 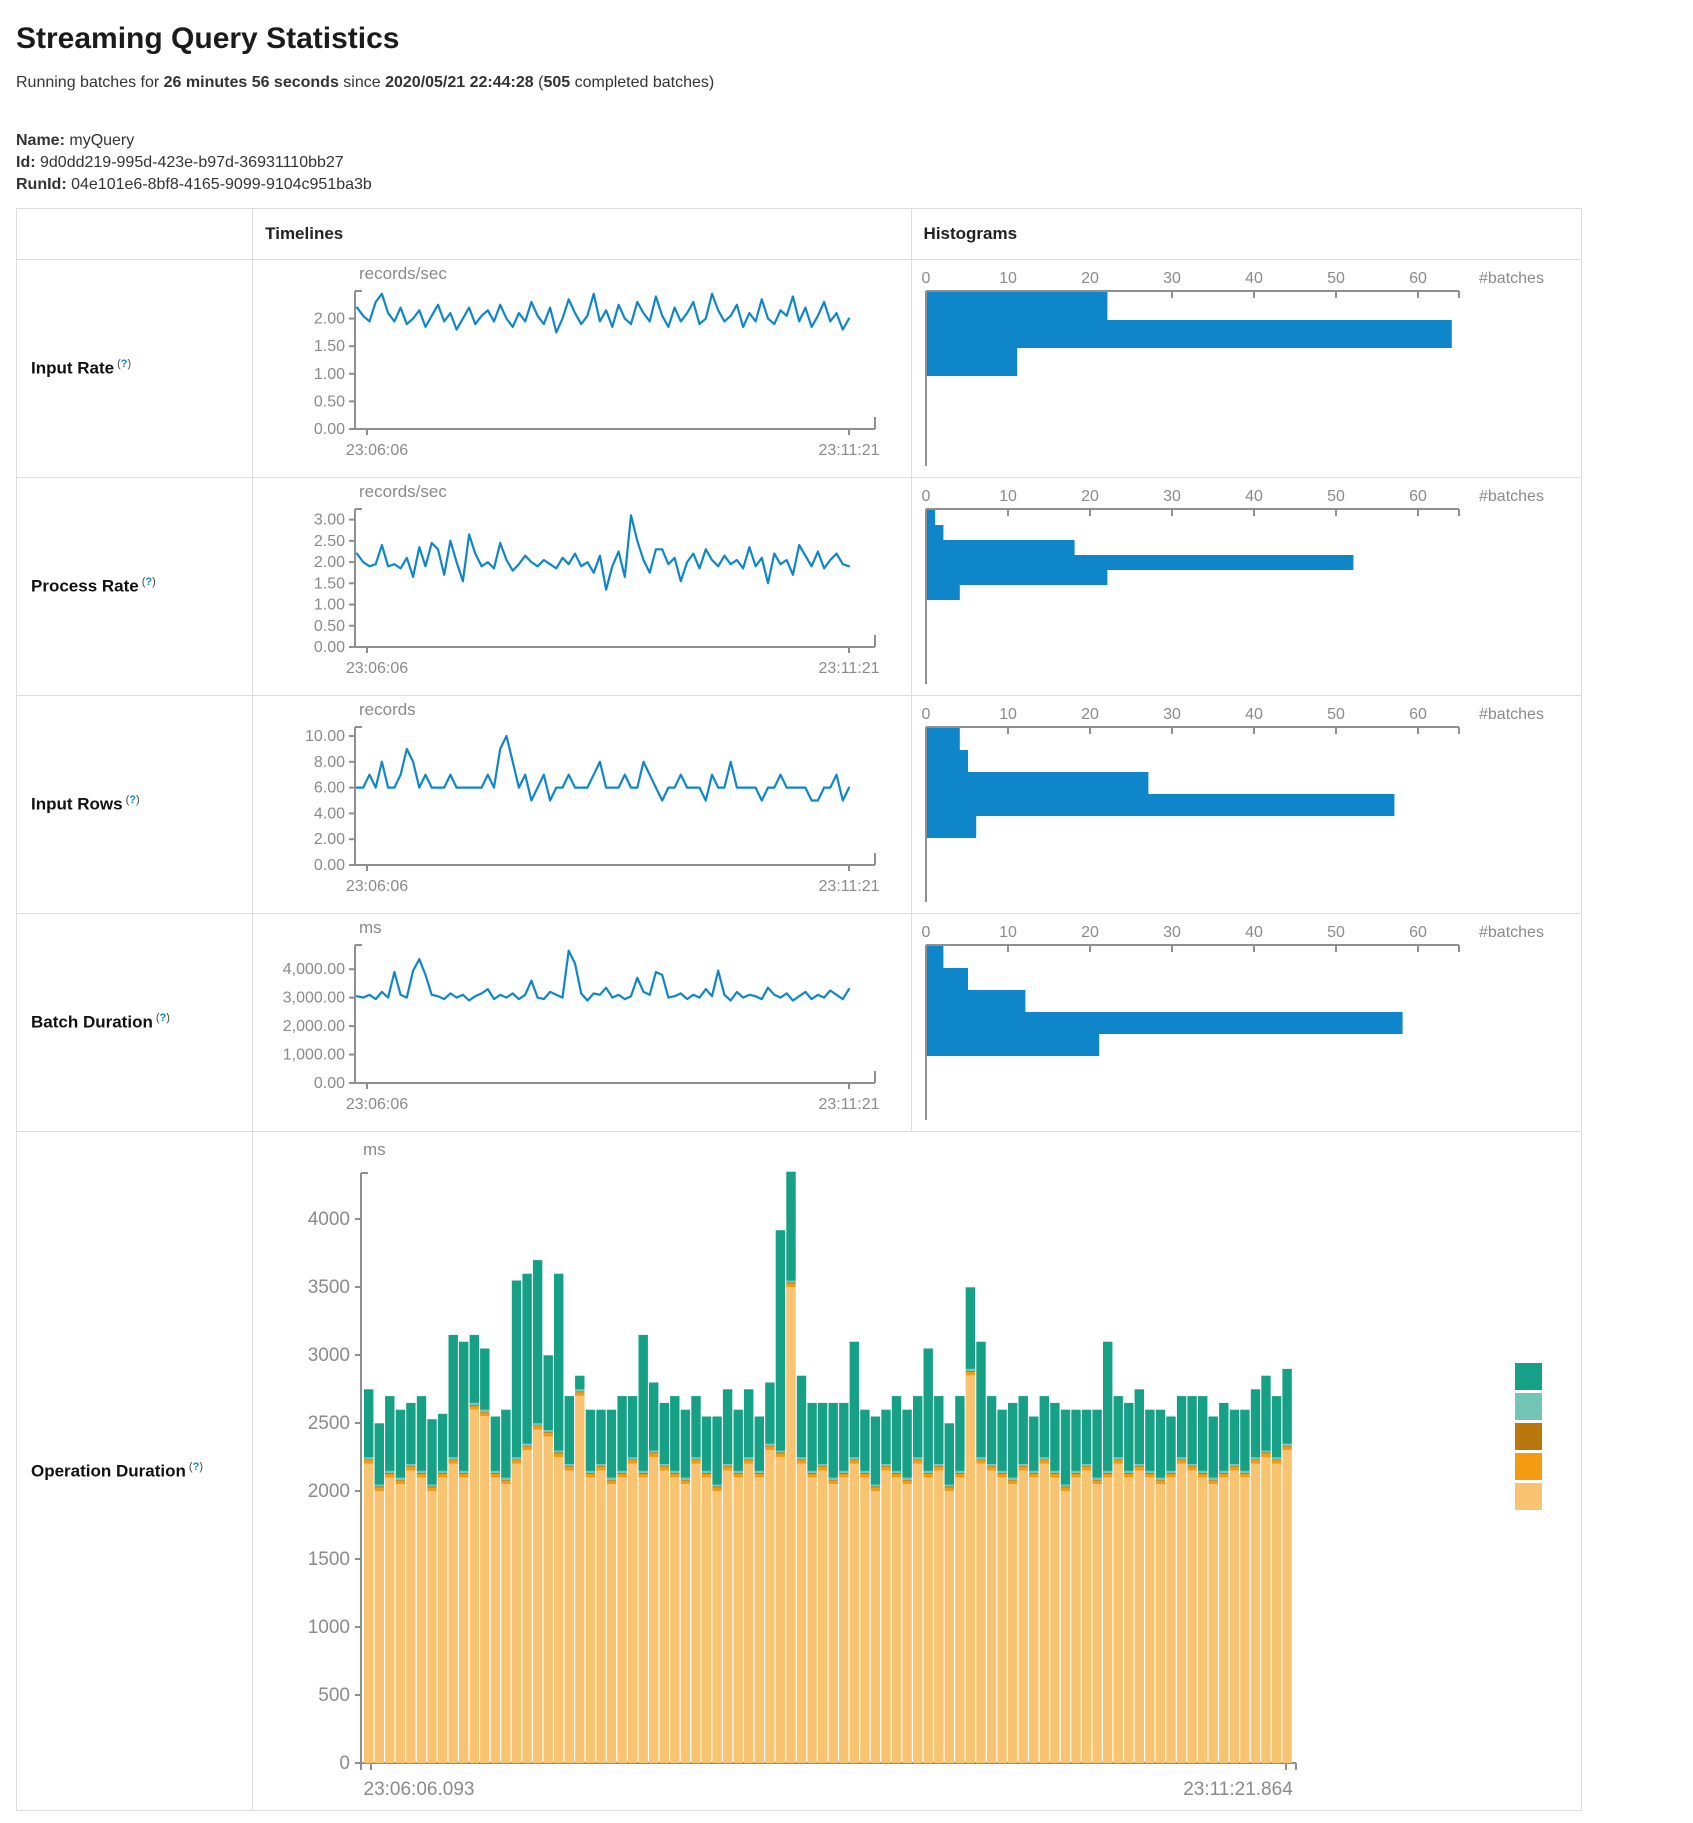 What do you see at coordinates (334, 1695) in the screenshot?
I see `svg-text: 500` at bounding box center [334, 1695].